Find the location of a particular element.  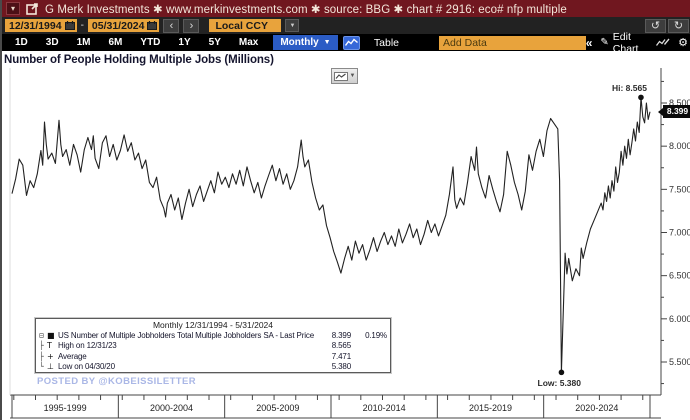

low-annotation: Low: 5.380 is located at coordinates (559, 383).